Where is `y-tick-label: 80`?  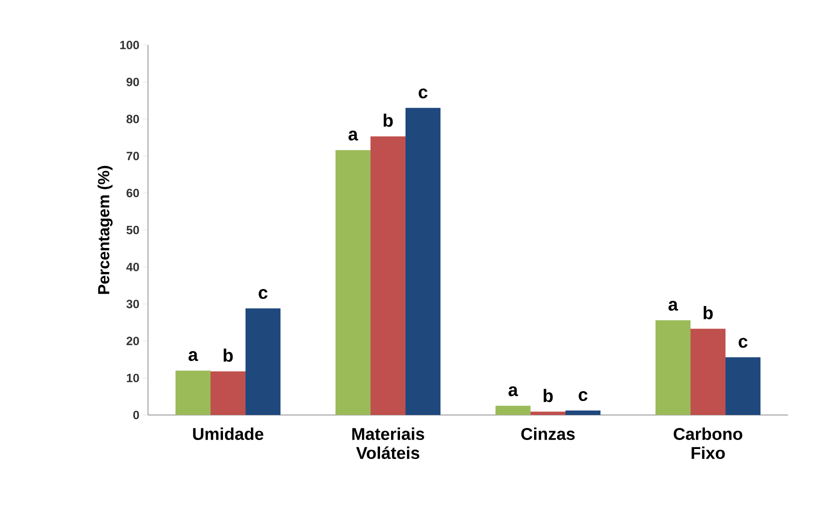
y-tick-label: 80 is located at coordinates (132, 119).